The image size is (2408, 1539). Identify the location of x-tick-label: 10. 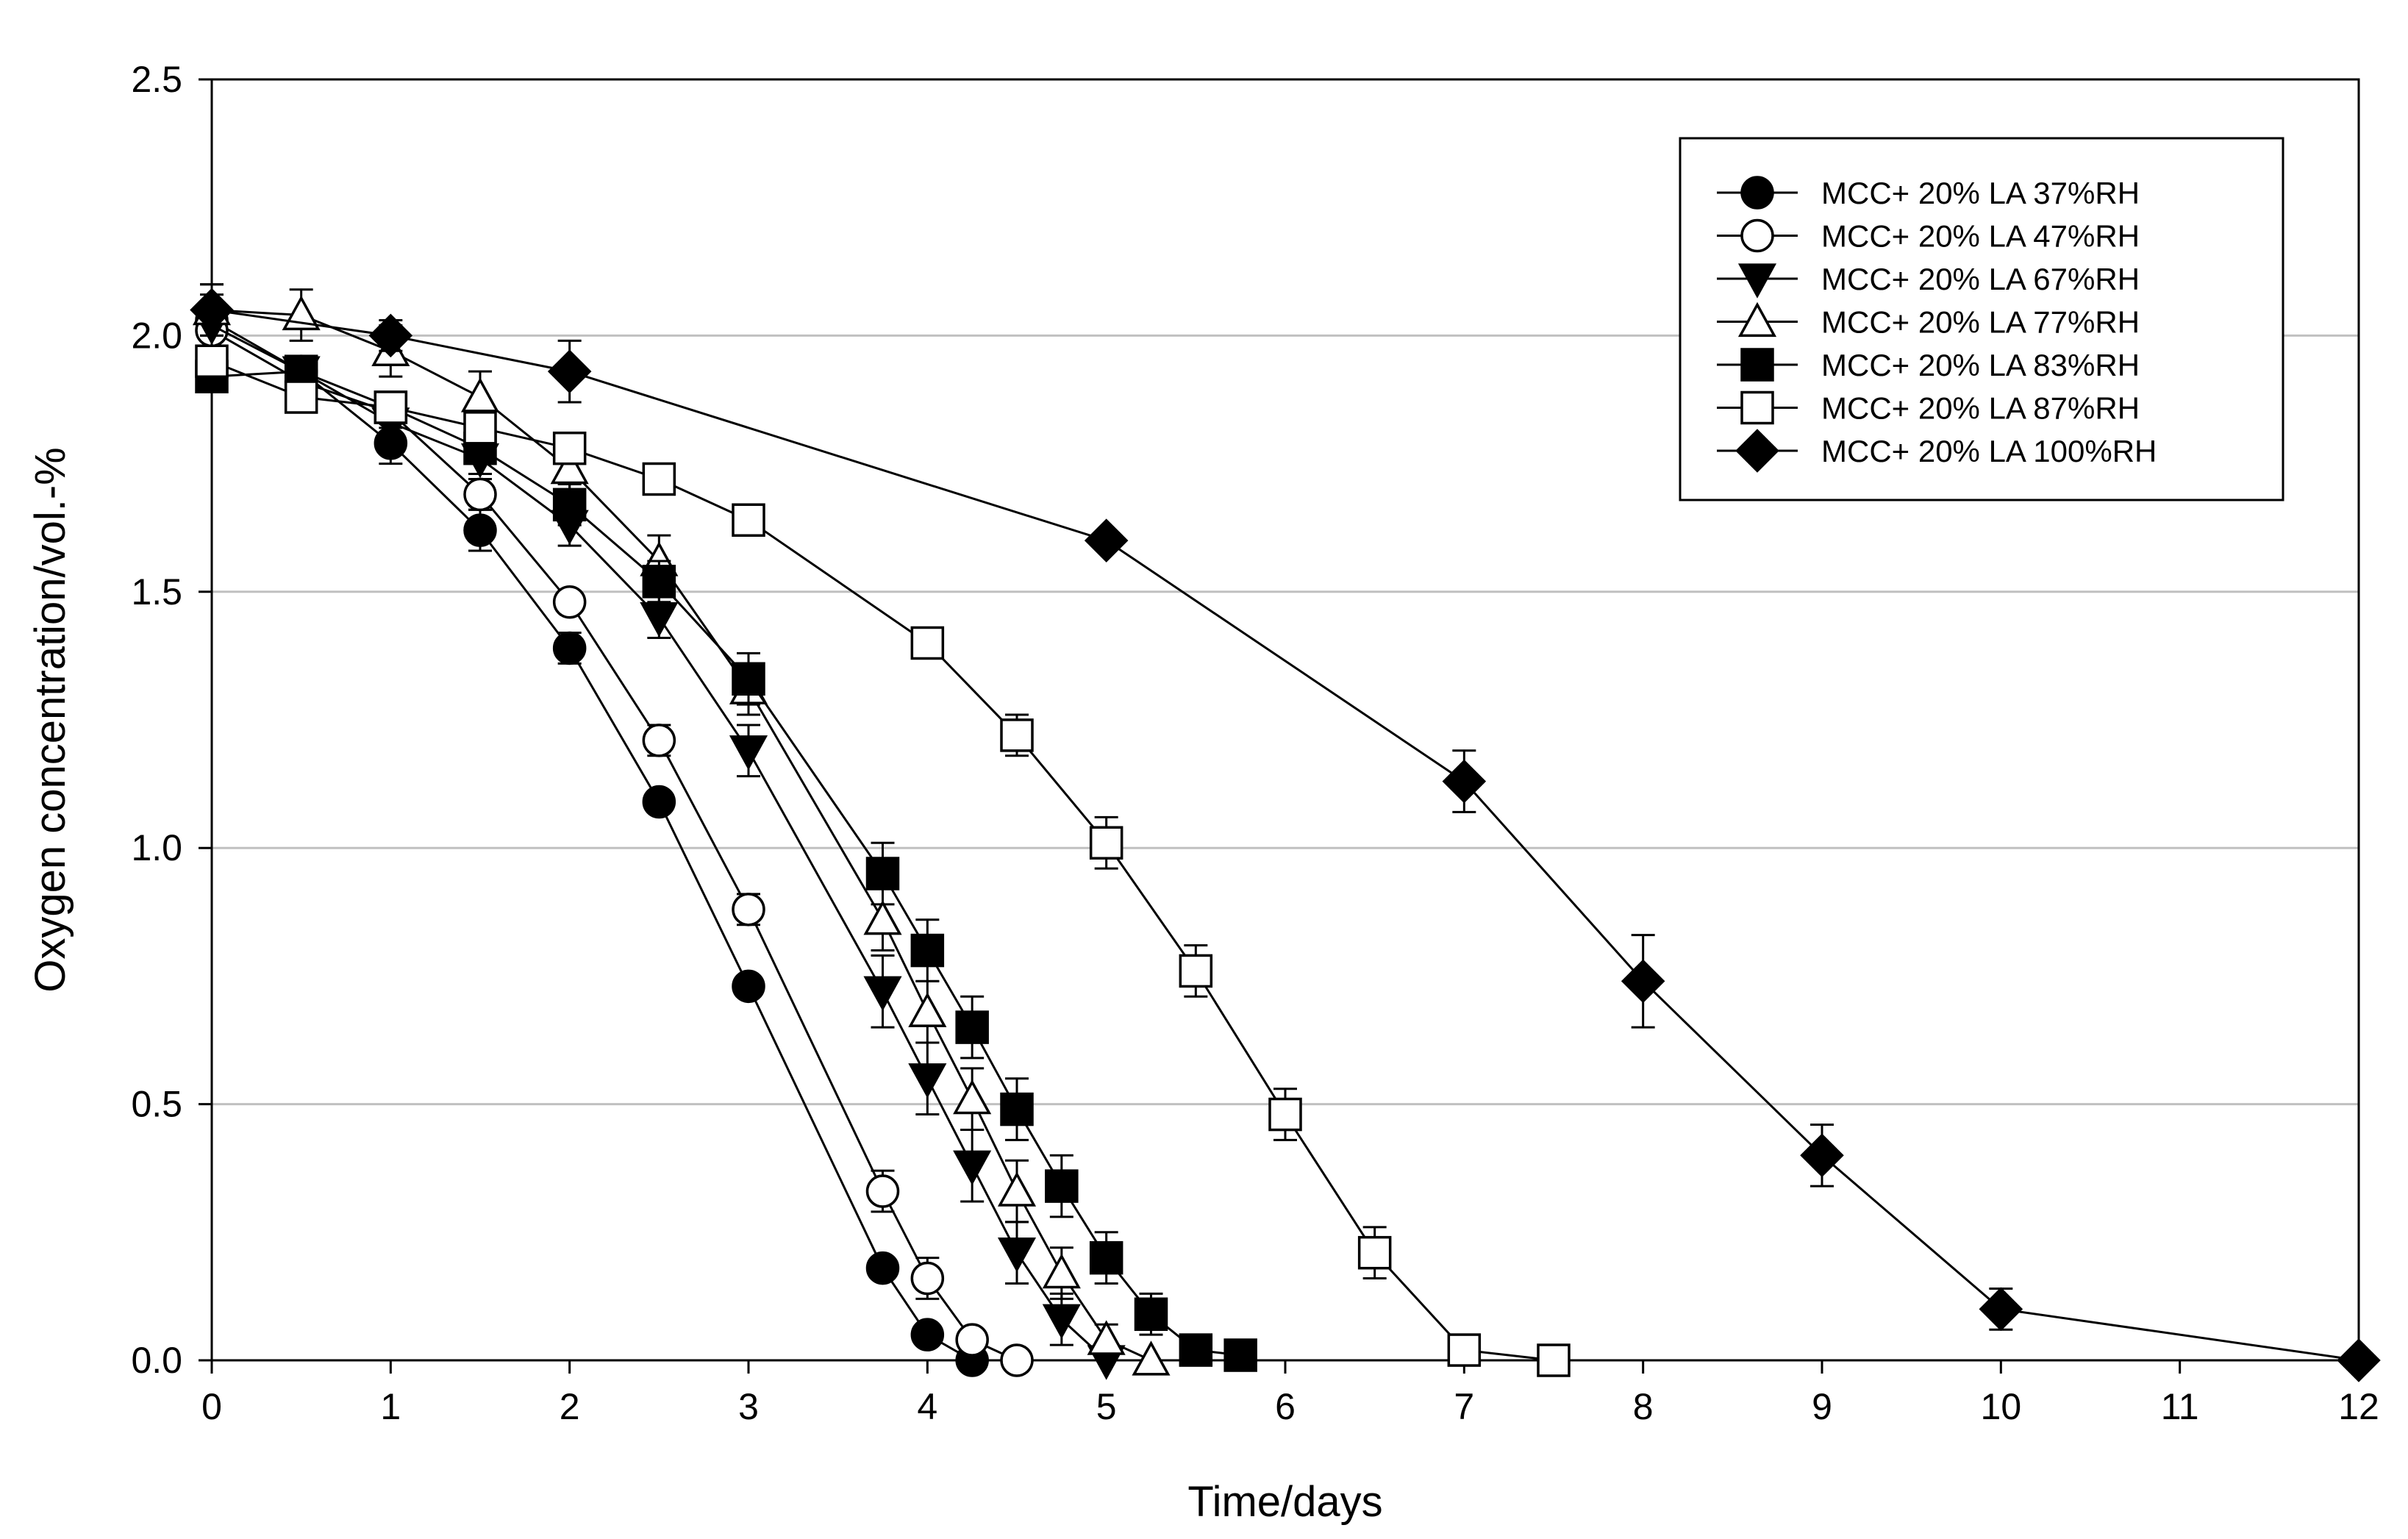
(2001, 1406).